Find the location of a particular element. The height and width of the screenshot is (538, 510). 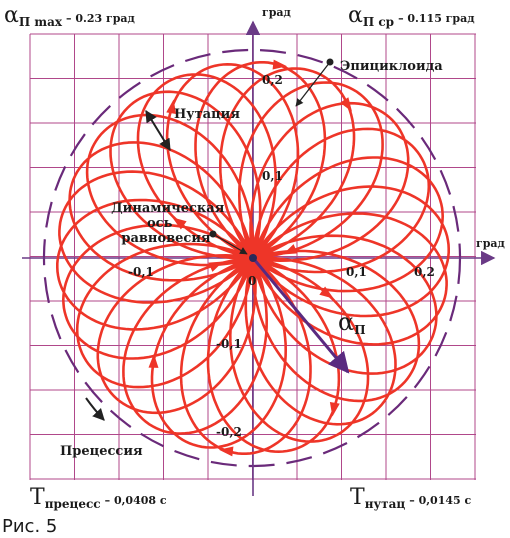

corner-top-right: αП ср – 0.115 град is located at coordinates (411, 16).